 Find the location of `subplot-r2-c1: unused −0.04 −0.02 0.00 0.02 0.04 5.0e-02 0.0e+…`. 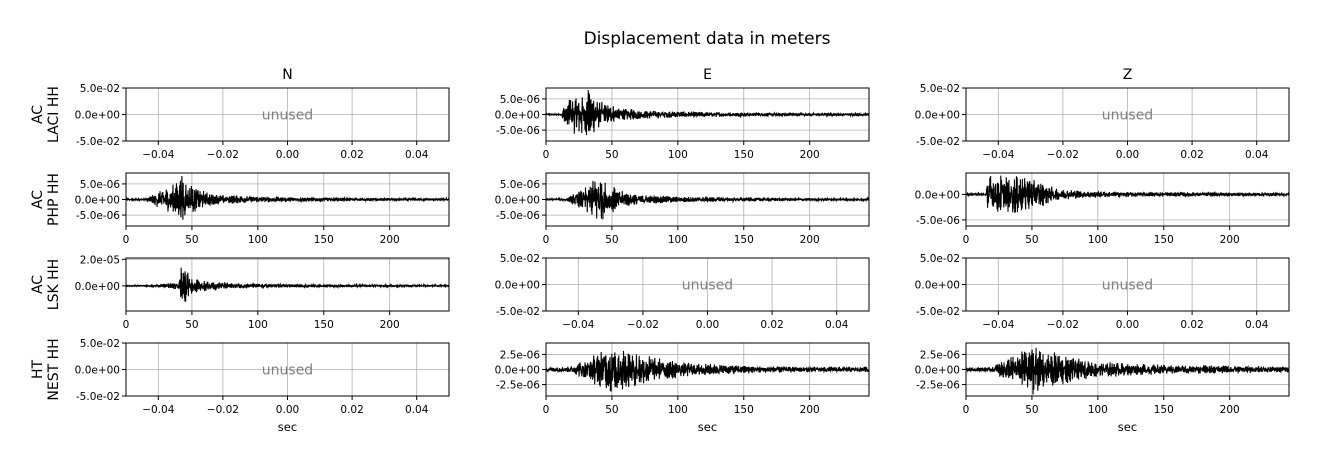

subplot-r2-c1: unused −0.04 −0.02 0.00 0.02 0.04 5.0e-02 0.0e+… is located at coordinates (682, 292).